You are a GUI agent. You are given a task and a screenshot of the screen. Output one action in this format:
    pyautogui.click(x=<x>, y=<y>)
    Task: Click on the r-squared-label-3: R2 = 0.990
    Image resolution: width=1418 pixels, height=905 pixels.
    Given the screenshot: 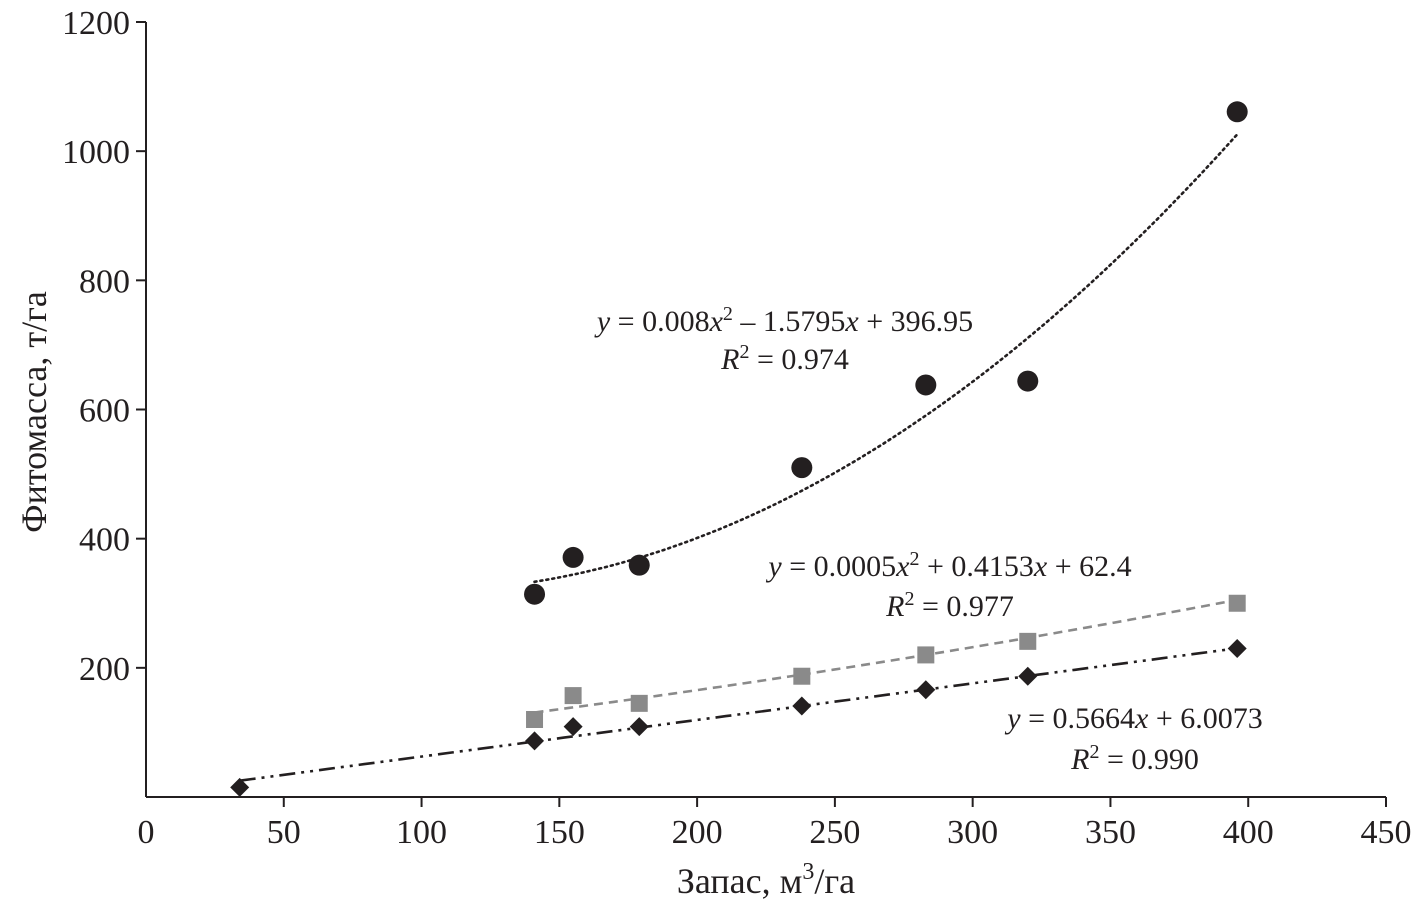 What is the action you would take?
    pyautogui.click(x=1134, y=758)
    